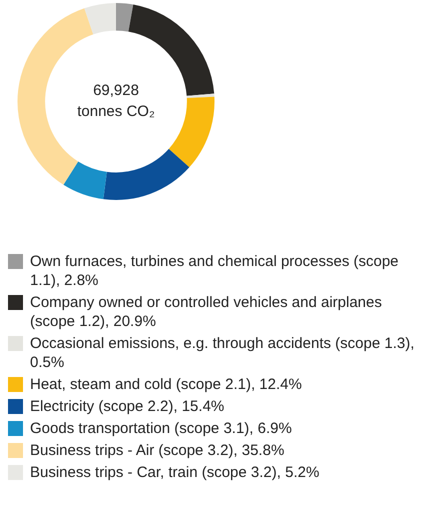 This screenshot has width=433, height=513. Describe the element at coordinates (116, 111) in the screenshot. I see `text: tonnes CO₂` at that location.